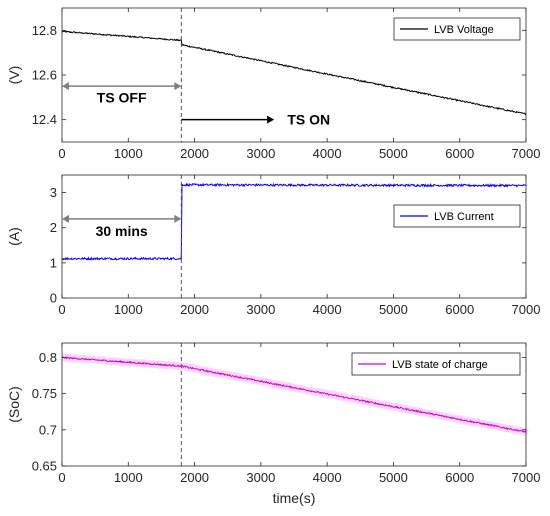 The image size is (550, 516). What do you see at coordinates (44, 75) in the screenshot?
I see `y-tick-label: 12.6` at bounding box center [44, 75].